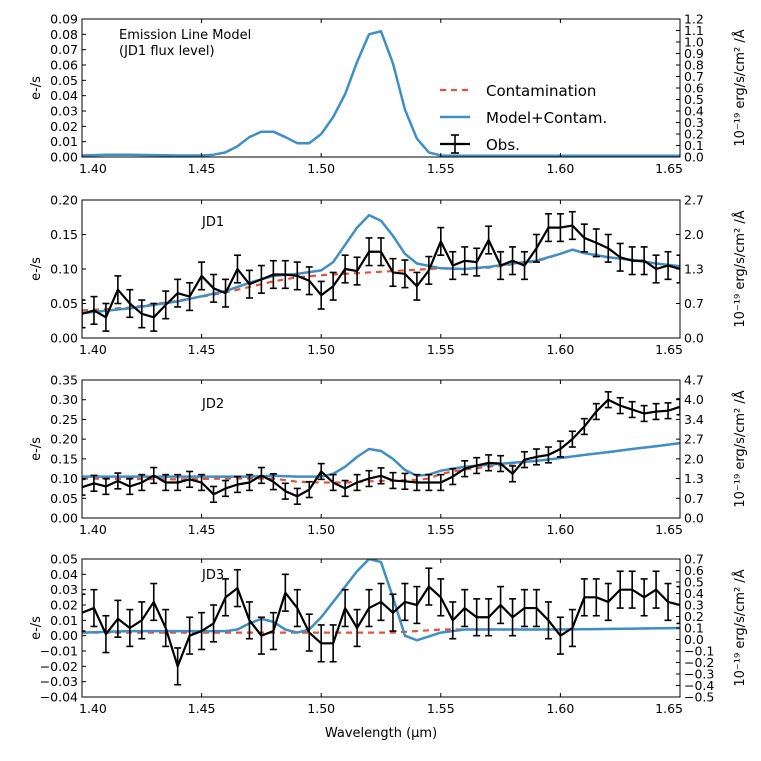  What do you see at coordinates (167, 51) in the screenshot?
I see `panel-title-line: (JD1 flux level)` at bounding box center [167, 51].